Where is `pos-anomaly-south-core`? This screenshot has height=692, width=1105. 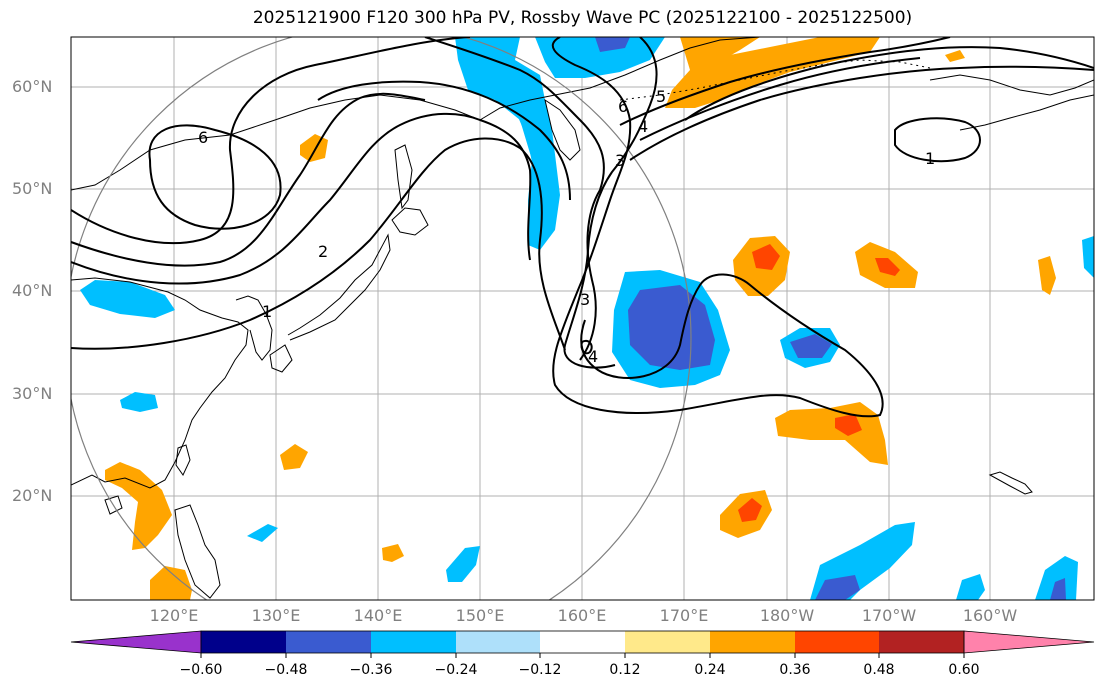
pos-anomaly-south-core is located at coordinates (750, 510).